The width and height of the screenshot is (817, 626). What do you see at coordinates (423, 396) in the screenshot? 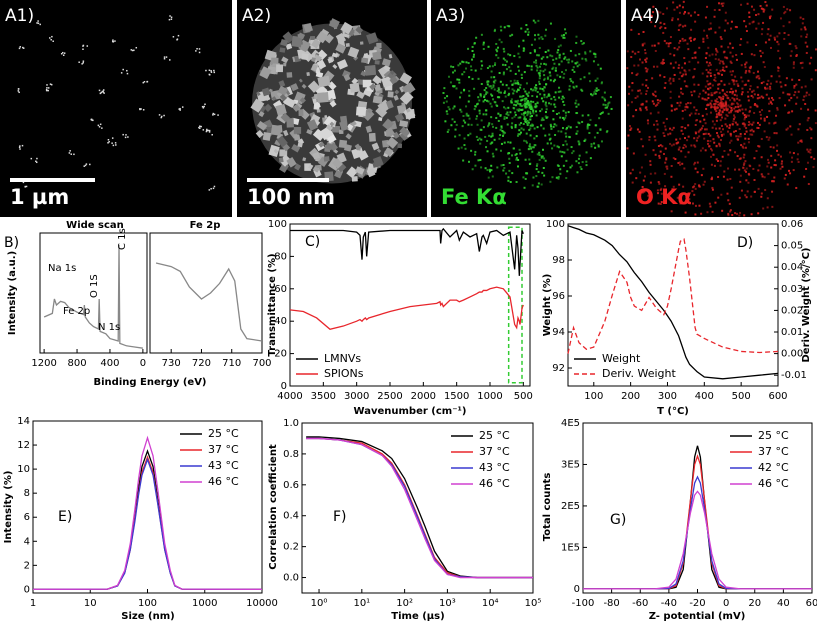
I see `x-tick-label: 2000` at bounding box center [423, 396].